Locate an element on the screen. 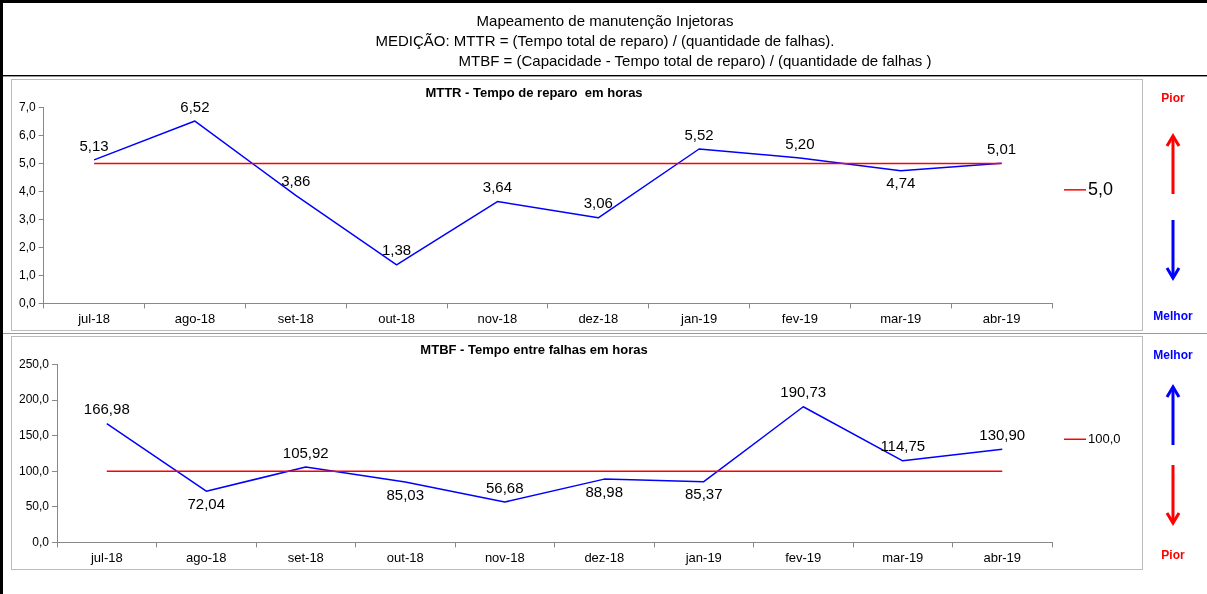 The image size is (1207, 594). data-label: 85,03 is located at coordinates (405, 494).